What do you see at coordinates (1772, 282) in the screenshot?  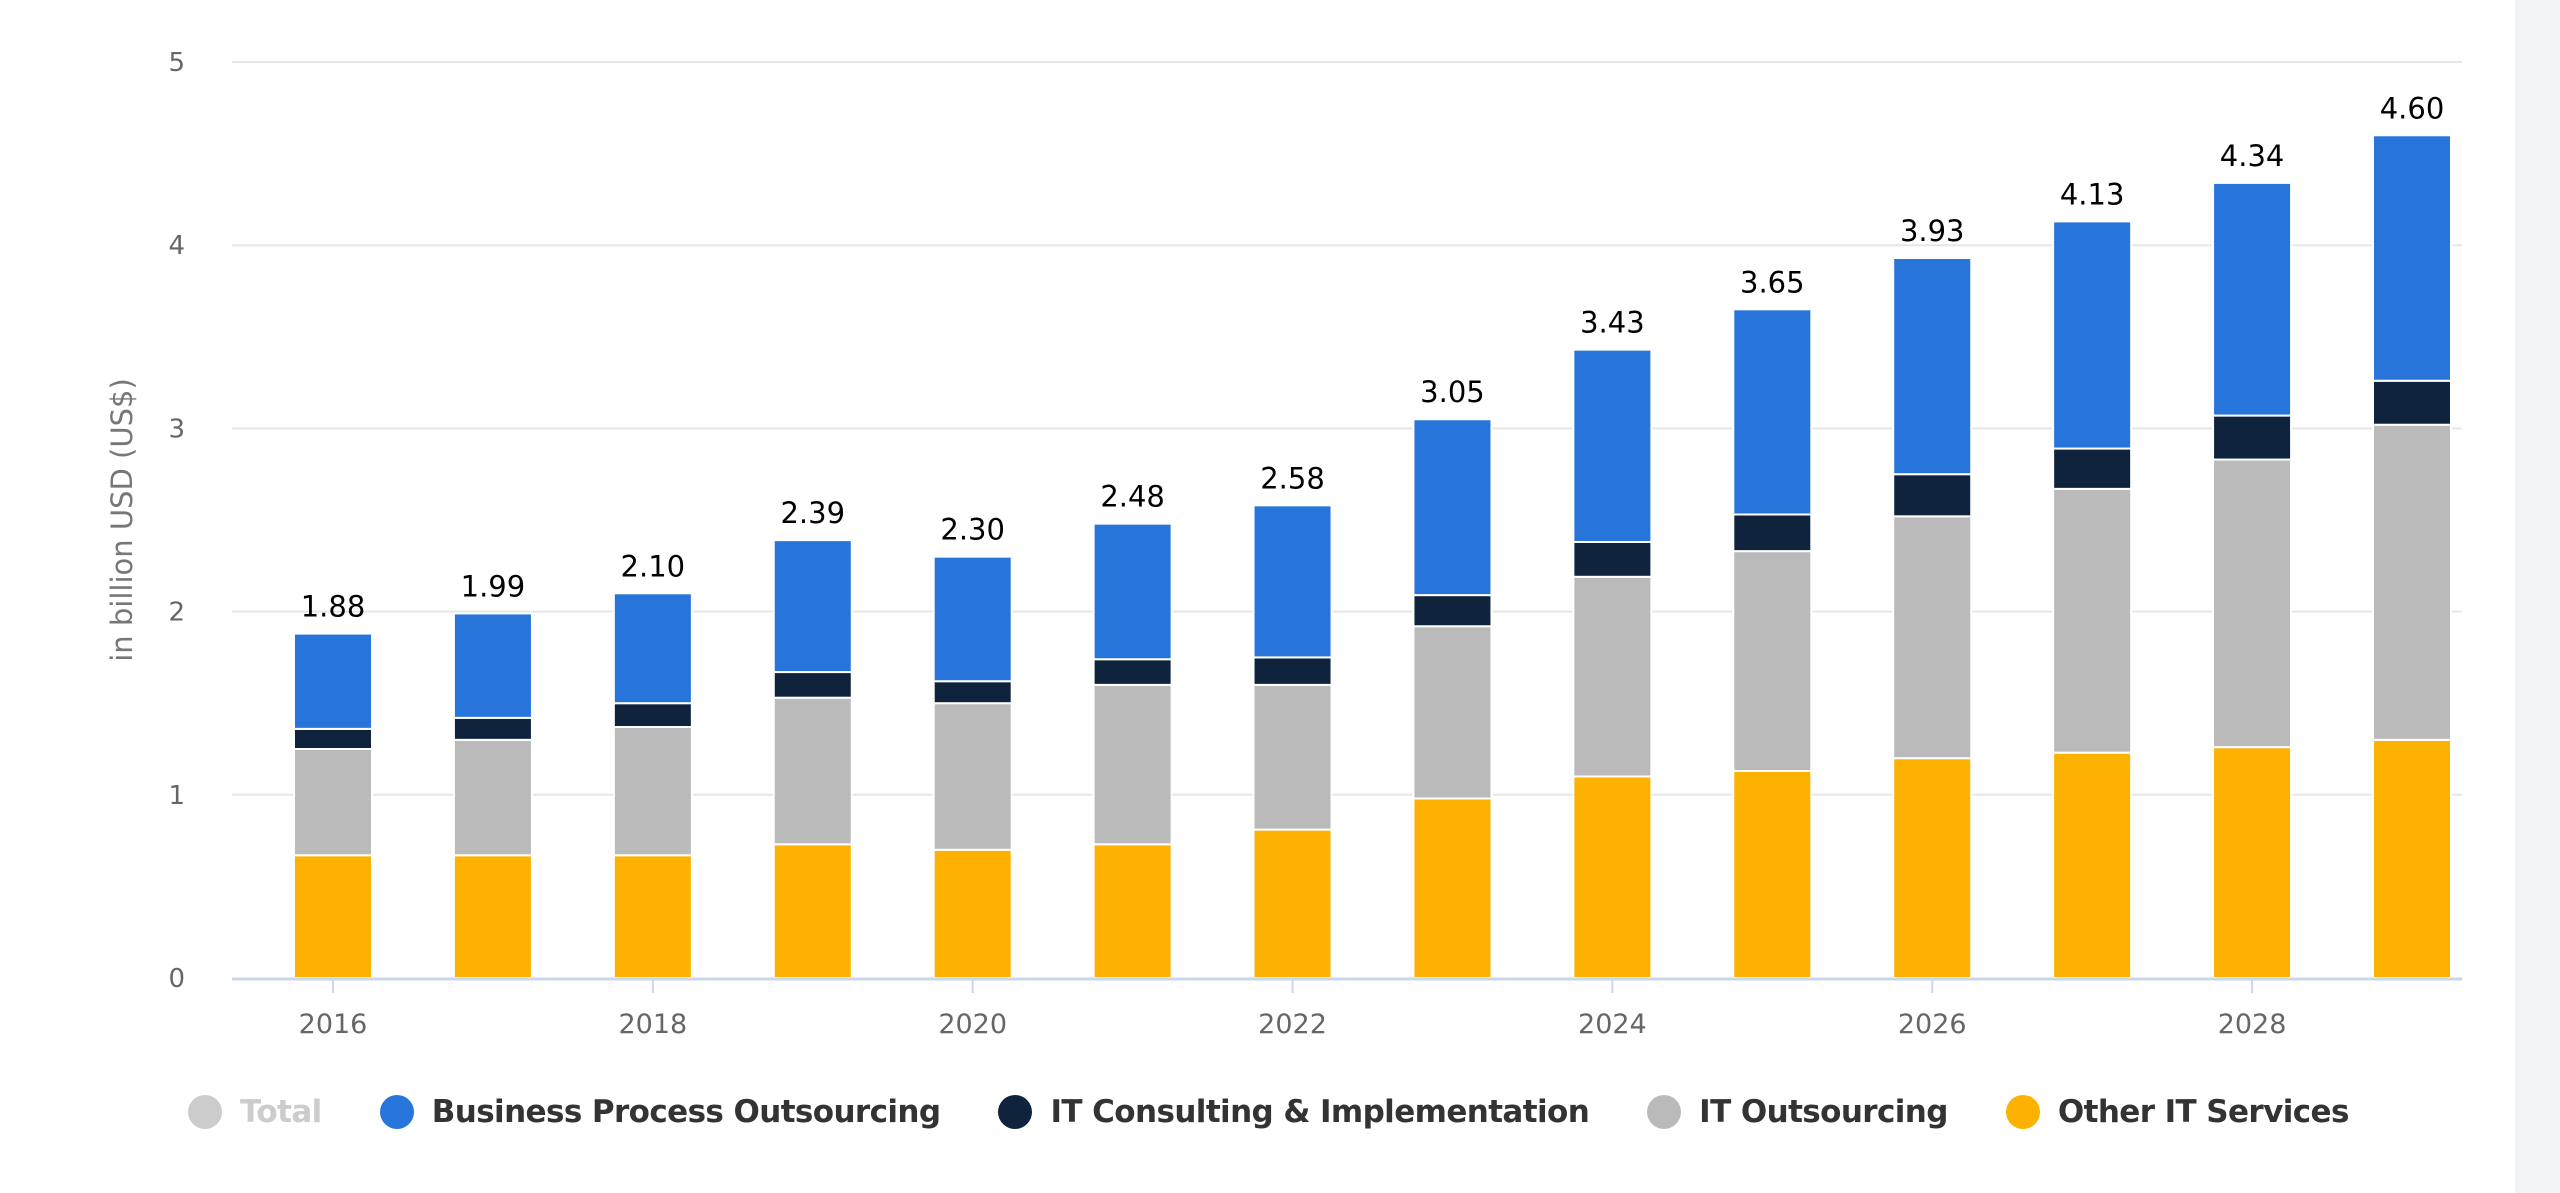 I see `data-label: 3.65` at bounding box center [1772, 282].